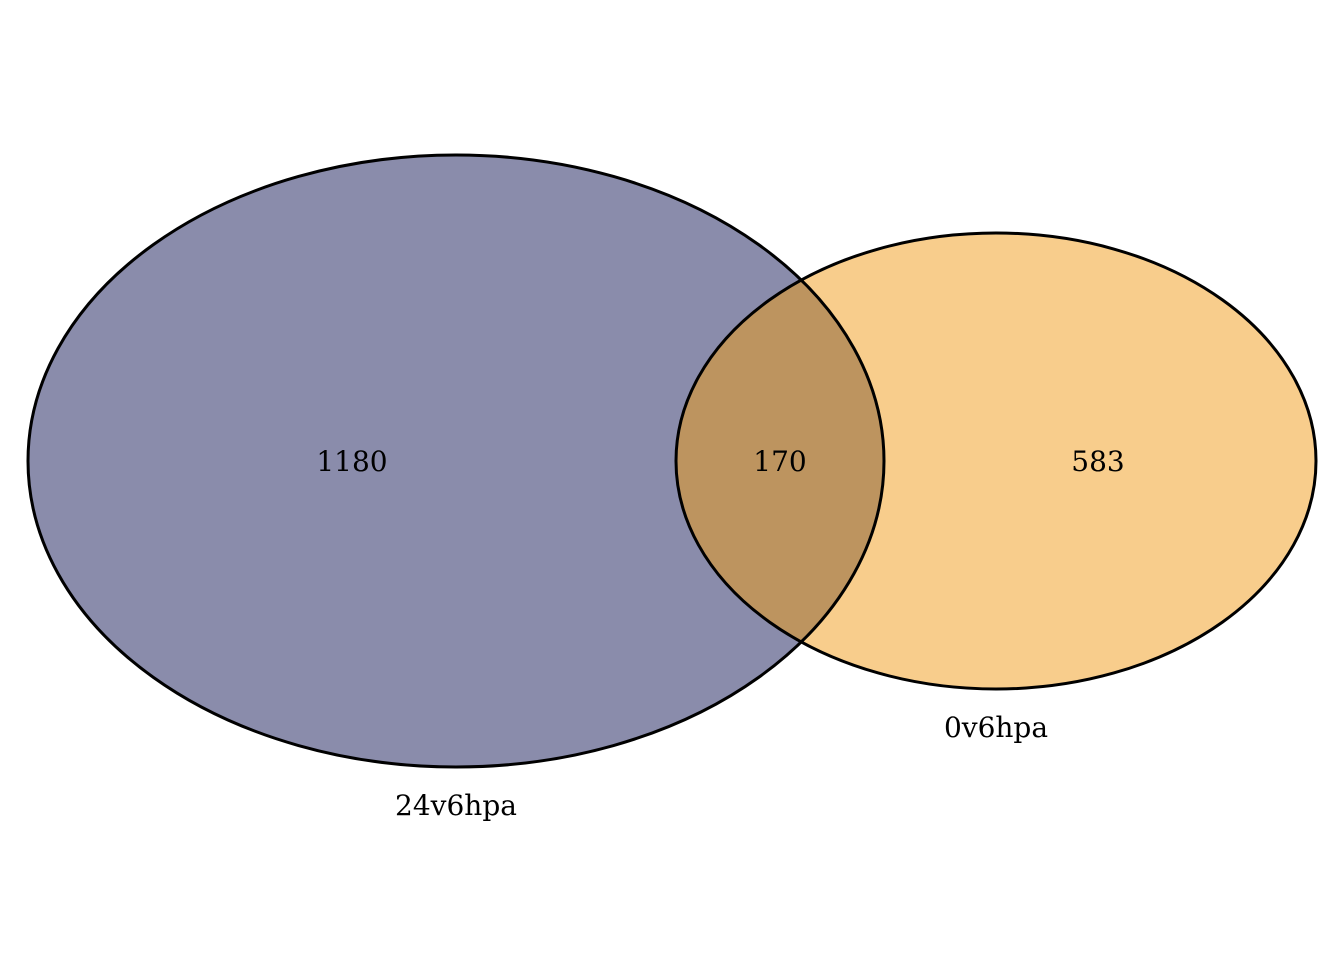  Describe the element at coordinates (1097, 461) in the screenshot. I see `set-0v6hpa-count: 583` at that location.